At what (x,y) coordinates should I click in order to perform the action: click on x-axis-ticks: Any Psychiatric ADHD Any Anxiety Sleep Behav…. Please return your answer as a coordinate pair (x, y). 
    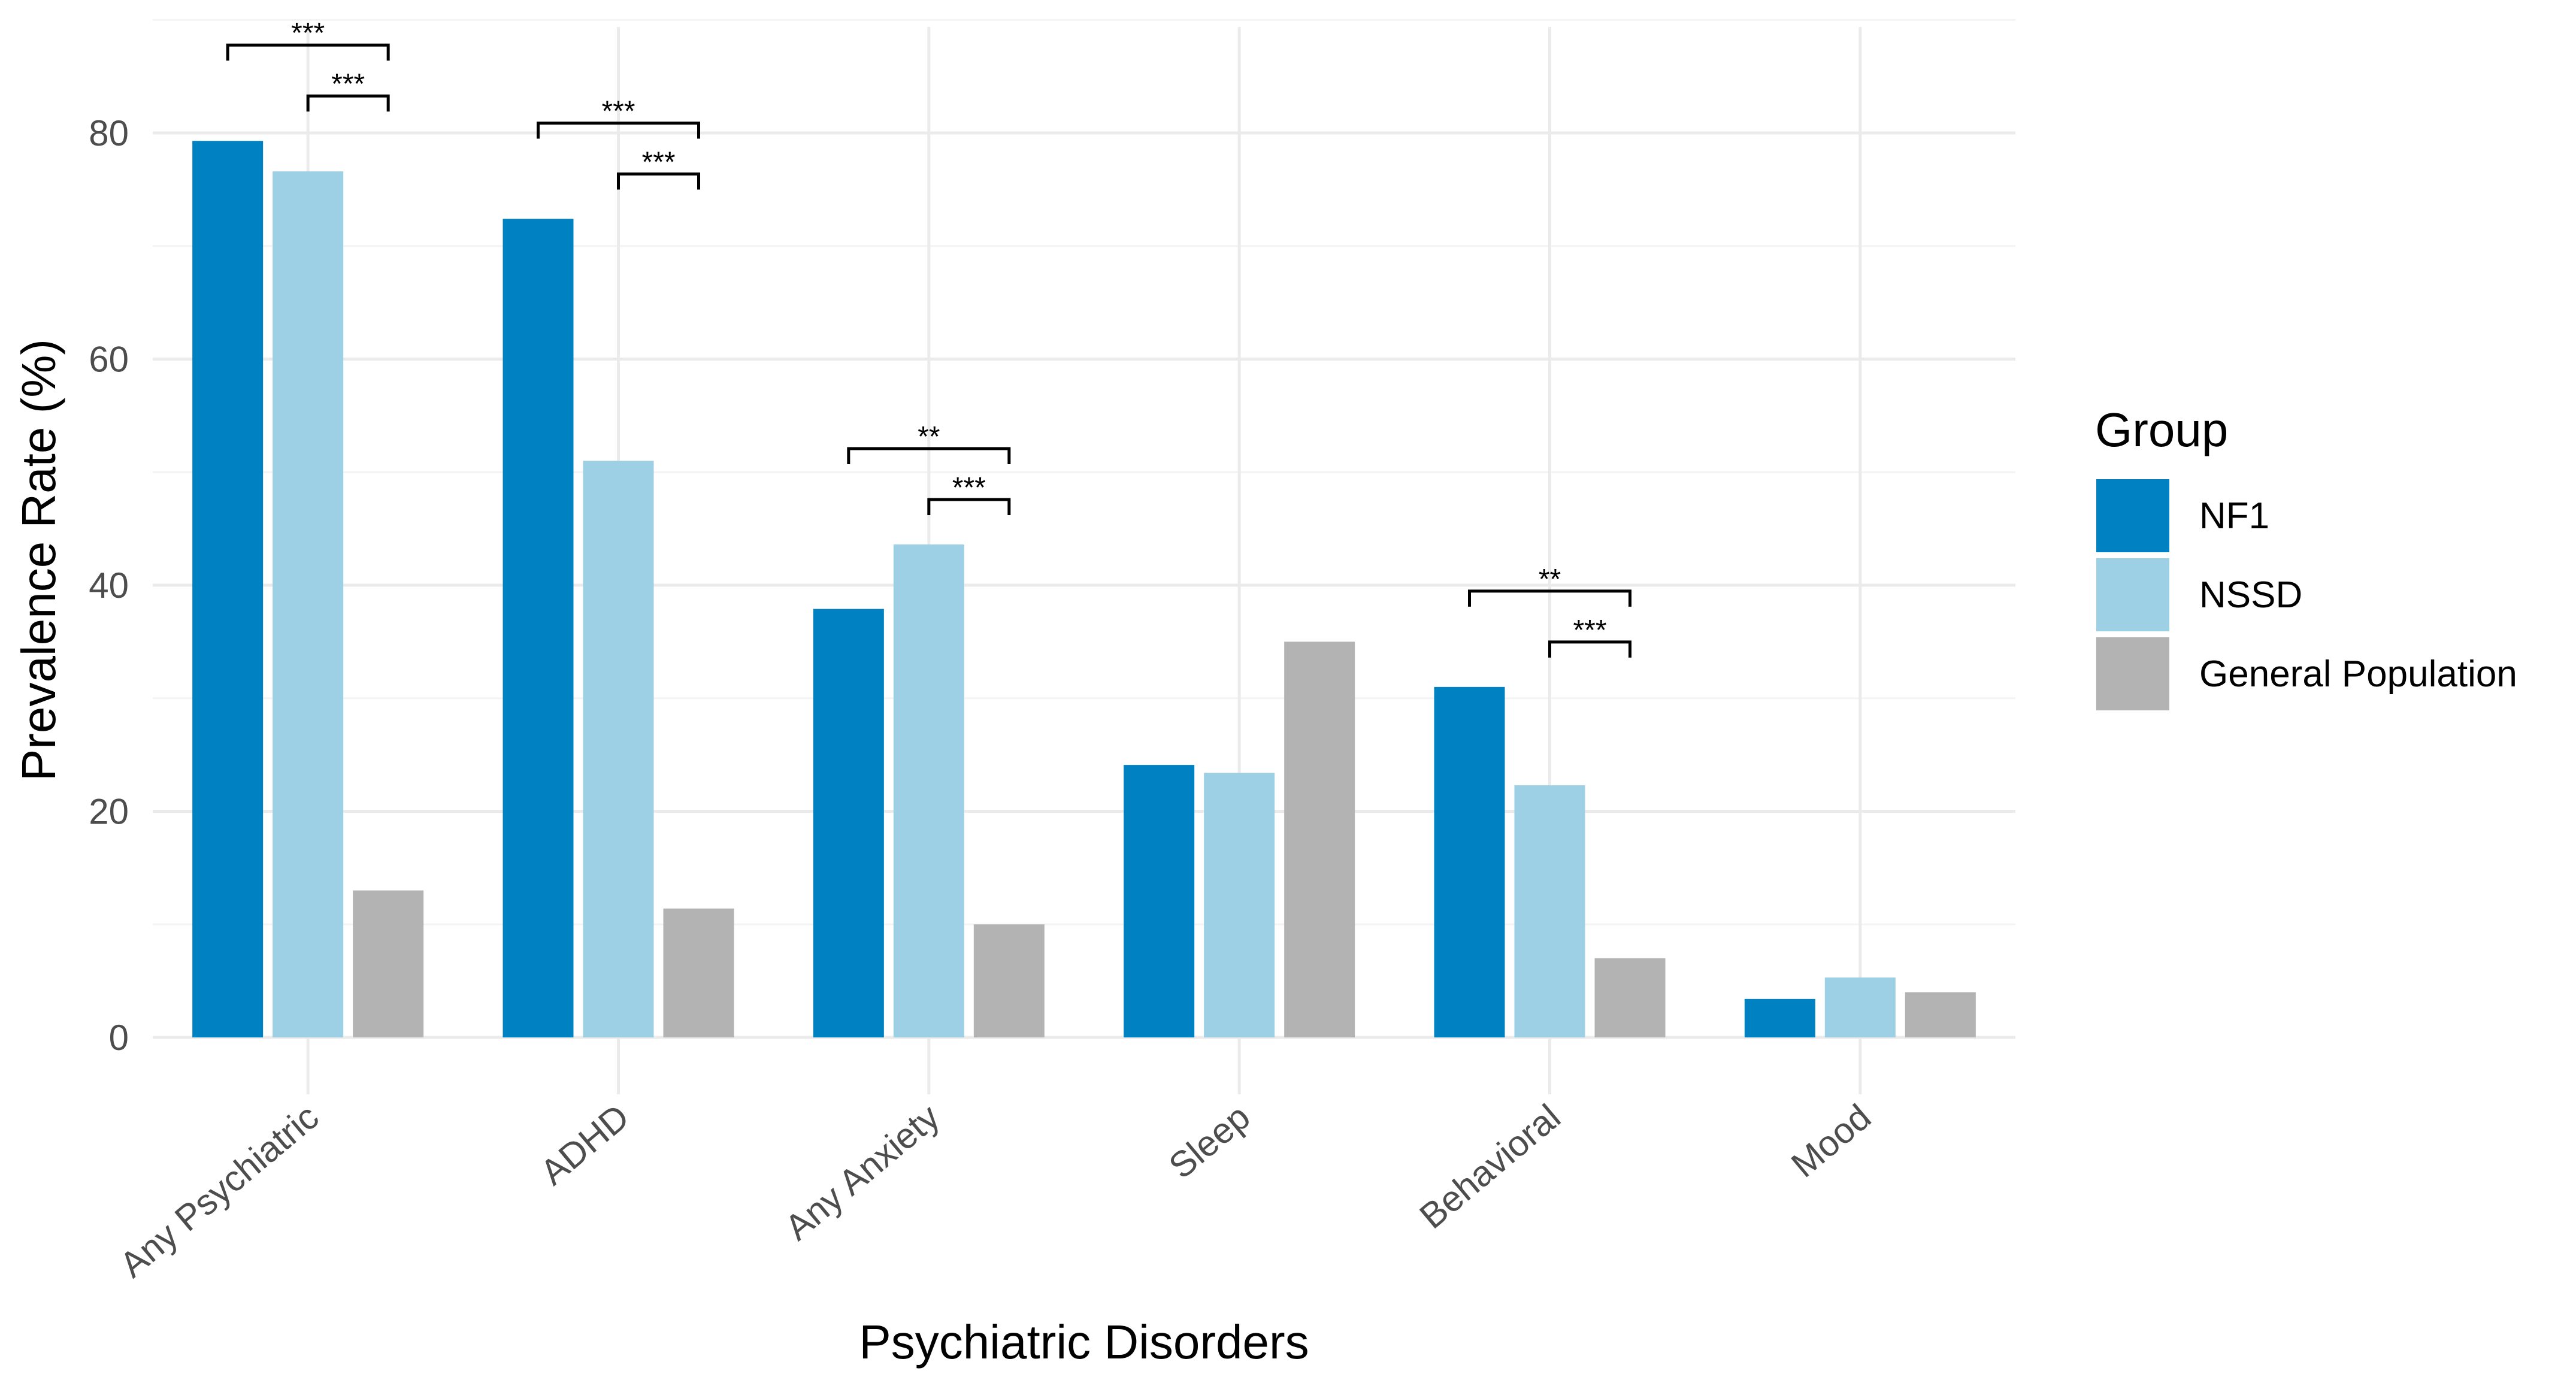
    Looking at the image, I should click on (995, 1191).